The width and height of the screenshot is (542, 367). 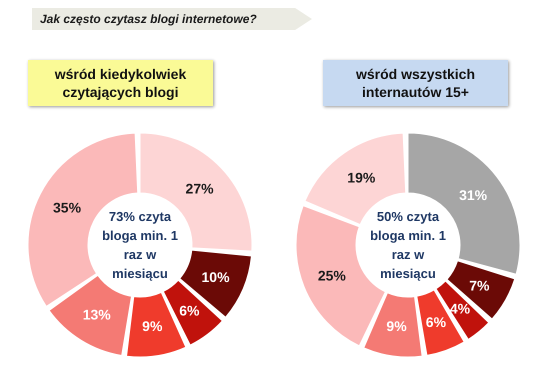 I want to click on text: 73% czyta bloga min. 1 raz w miesiącu, so click(x=140, y=245).